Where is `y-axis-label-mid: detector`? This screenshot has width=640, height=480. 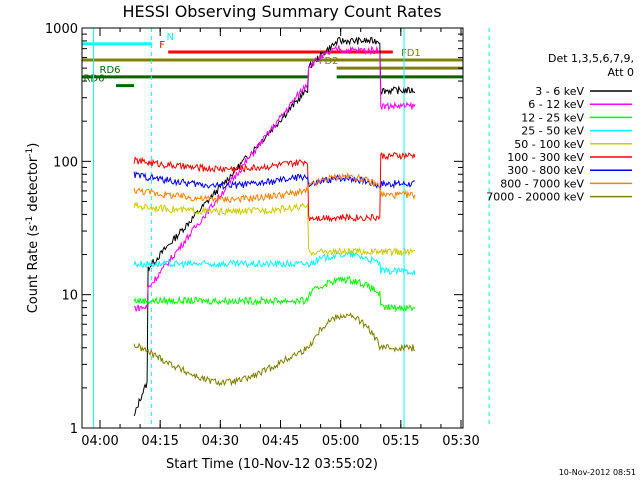 y-axis-label-mid: detector is located at coordinates (33, 186).